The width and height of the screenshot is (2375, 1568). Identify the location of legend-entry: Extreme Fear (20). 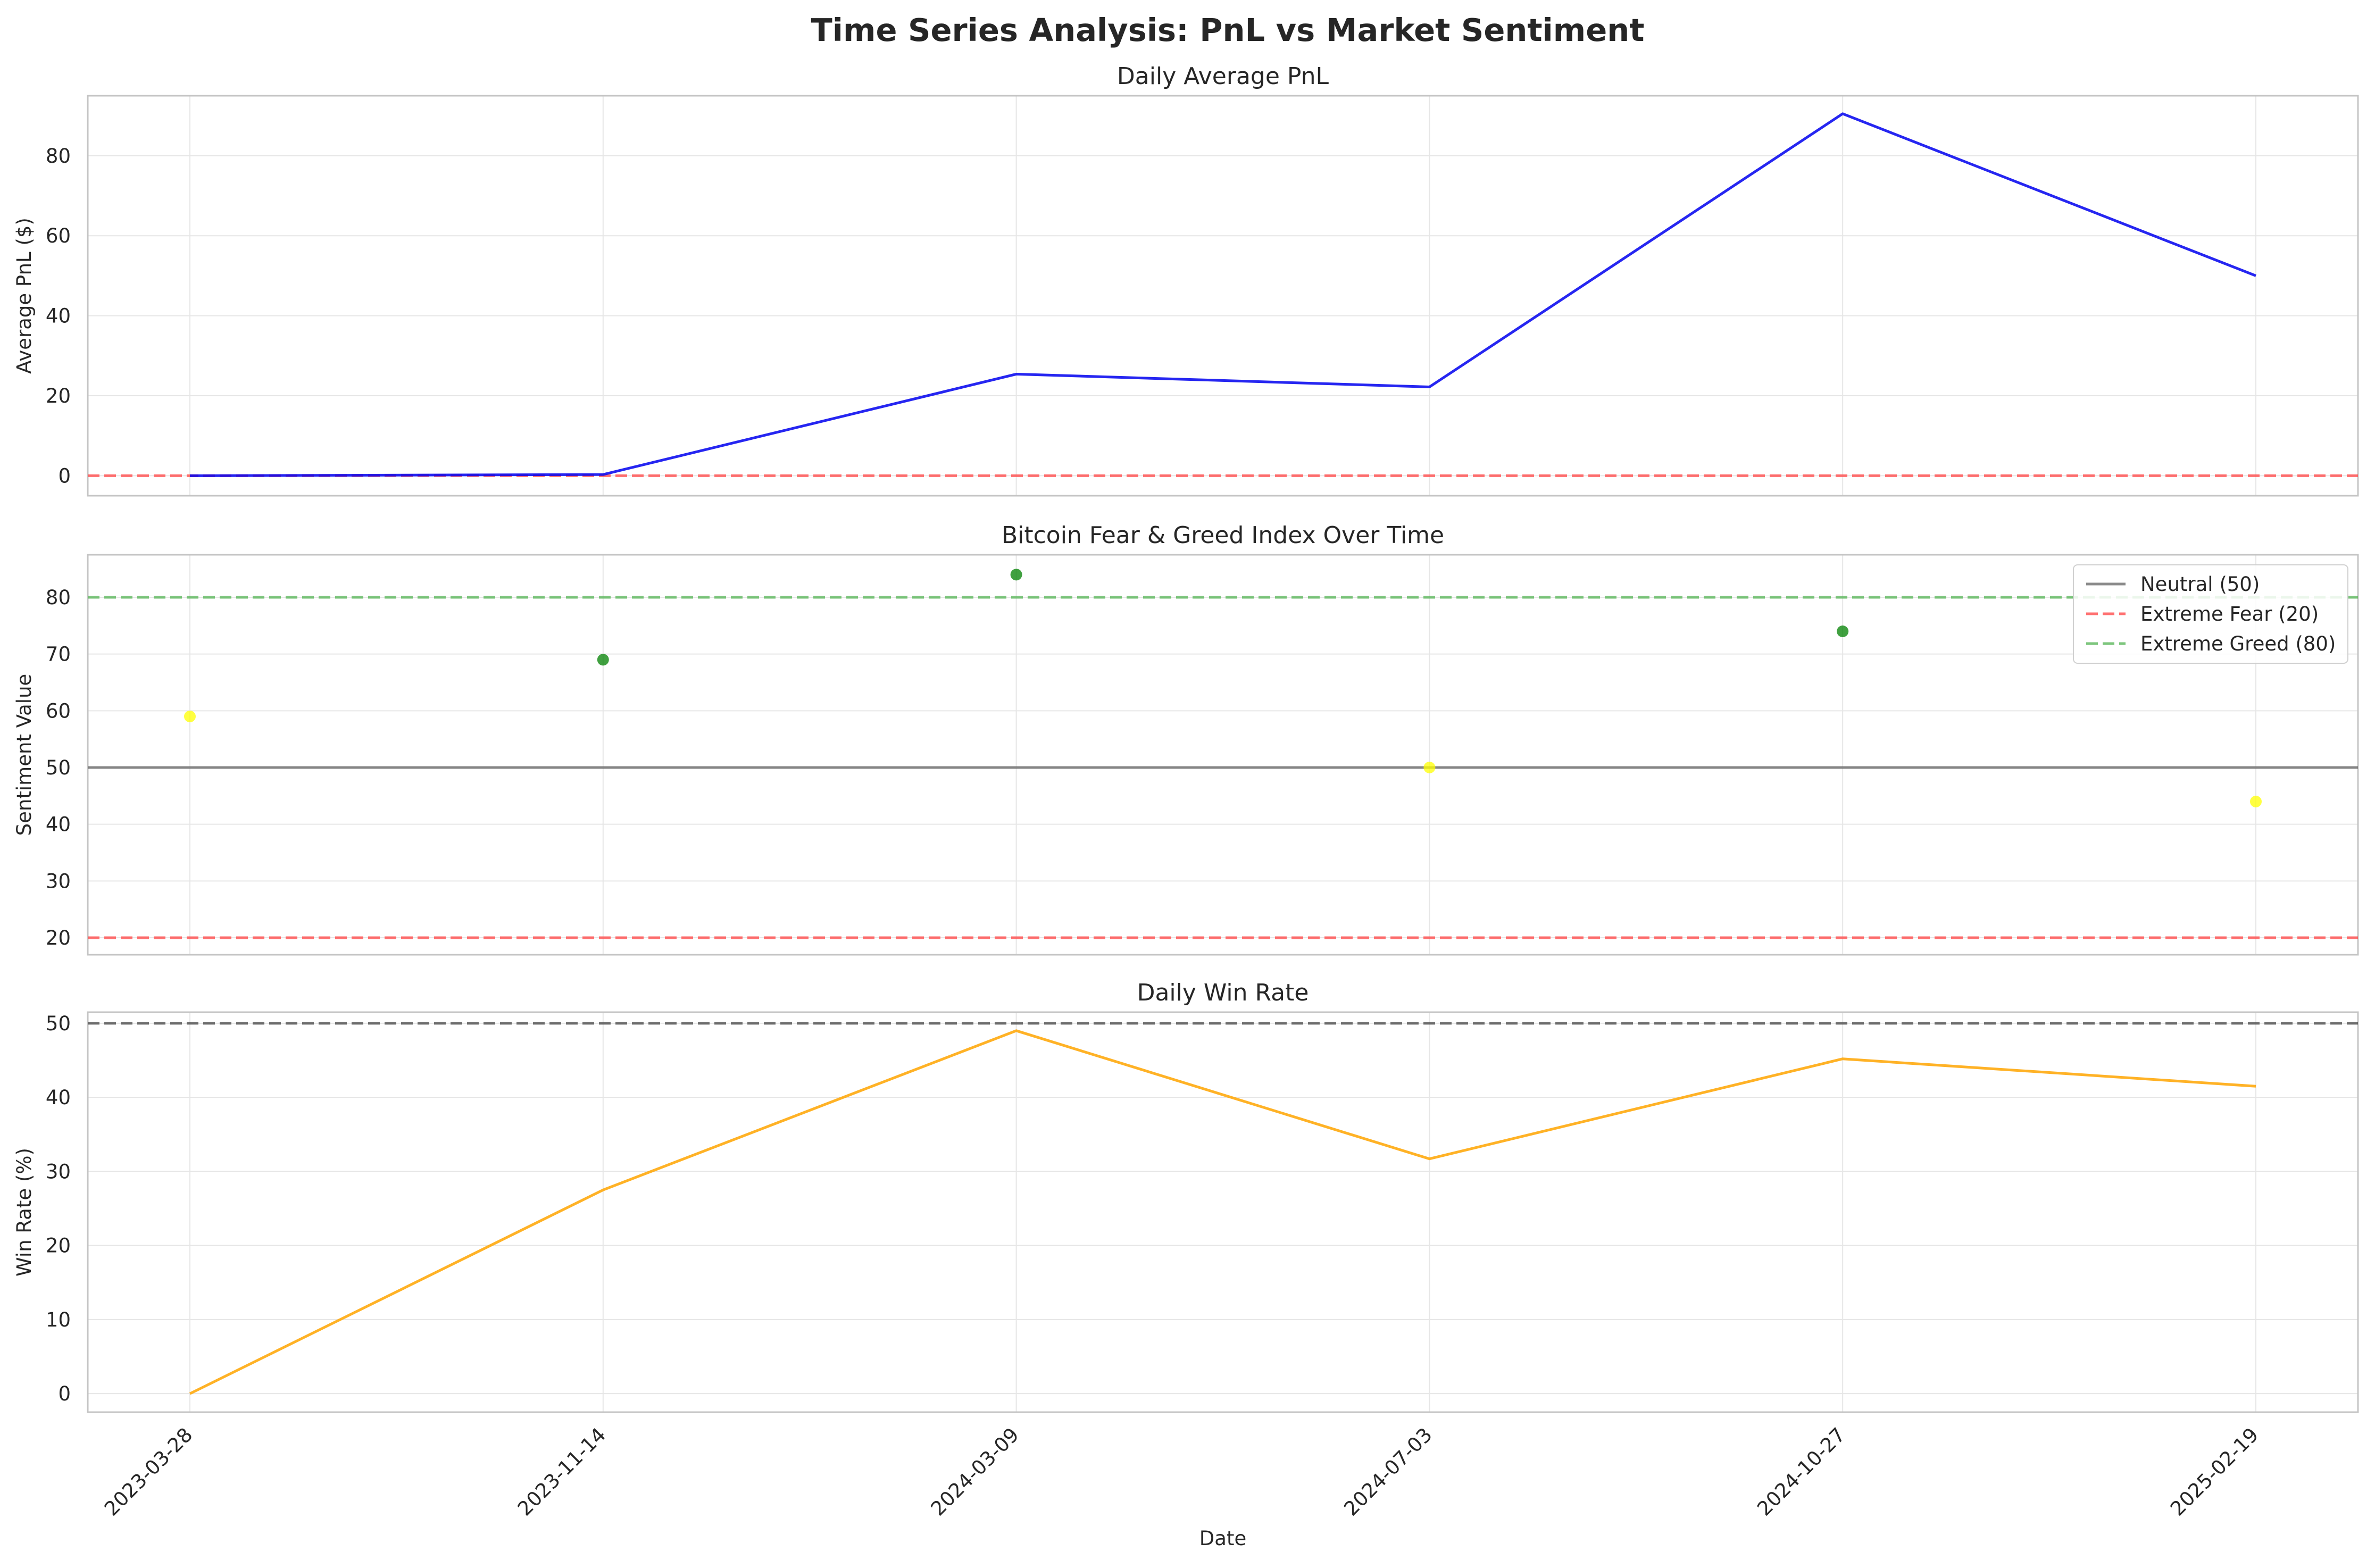
(2229, 614).